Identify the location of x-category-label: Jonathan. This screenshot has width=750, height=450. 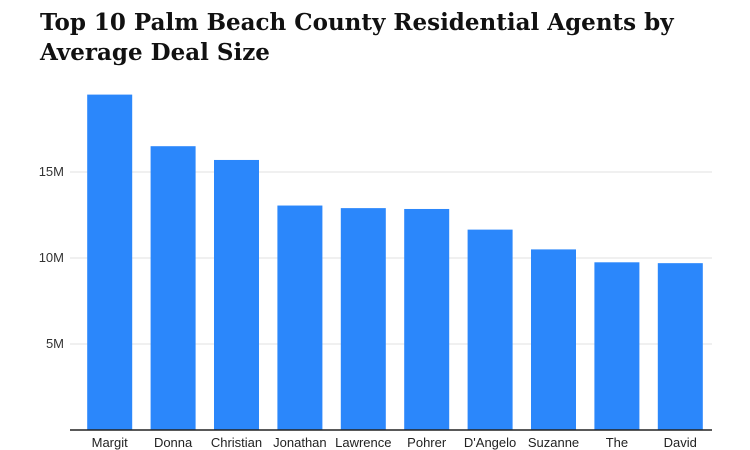
(300, 442).